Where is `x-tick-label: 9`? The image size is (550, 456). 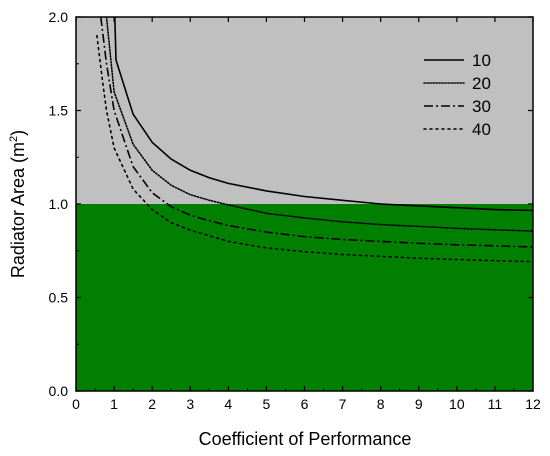 x-tick-label: 9 is located at coordinates (419, 404).